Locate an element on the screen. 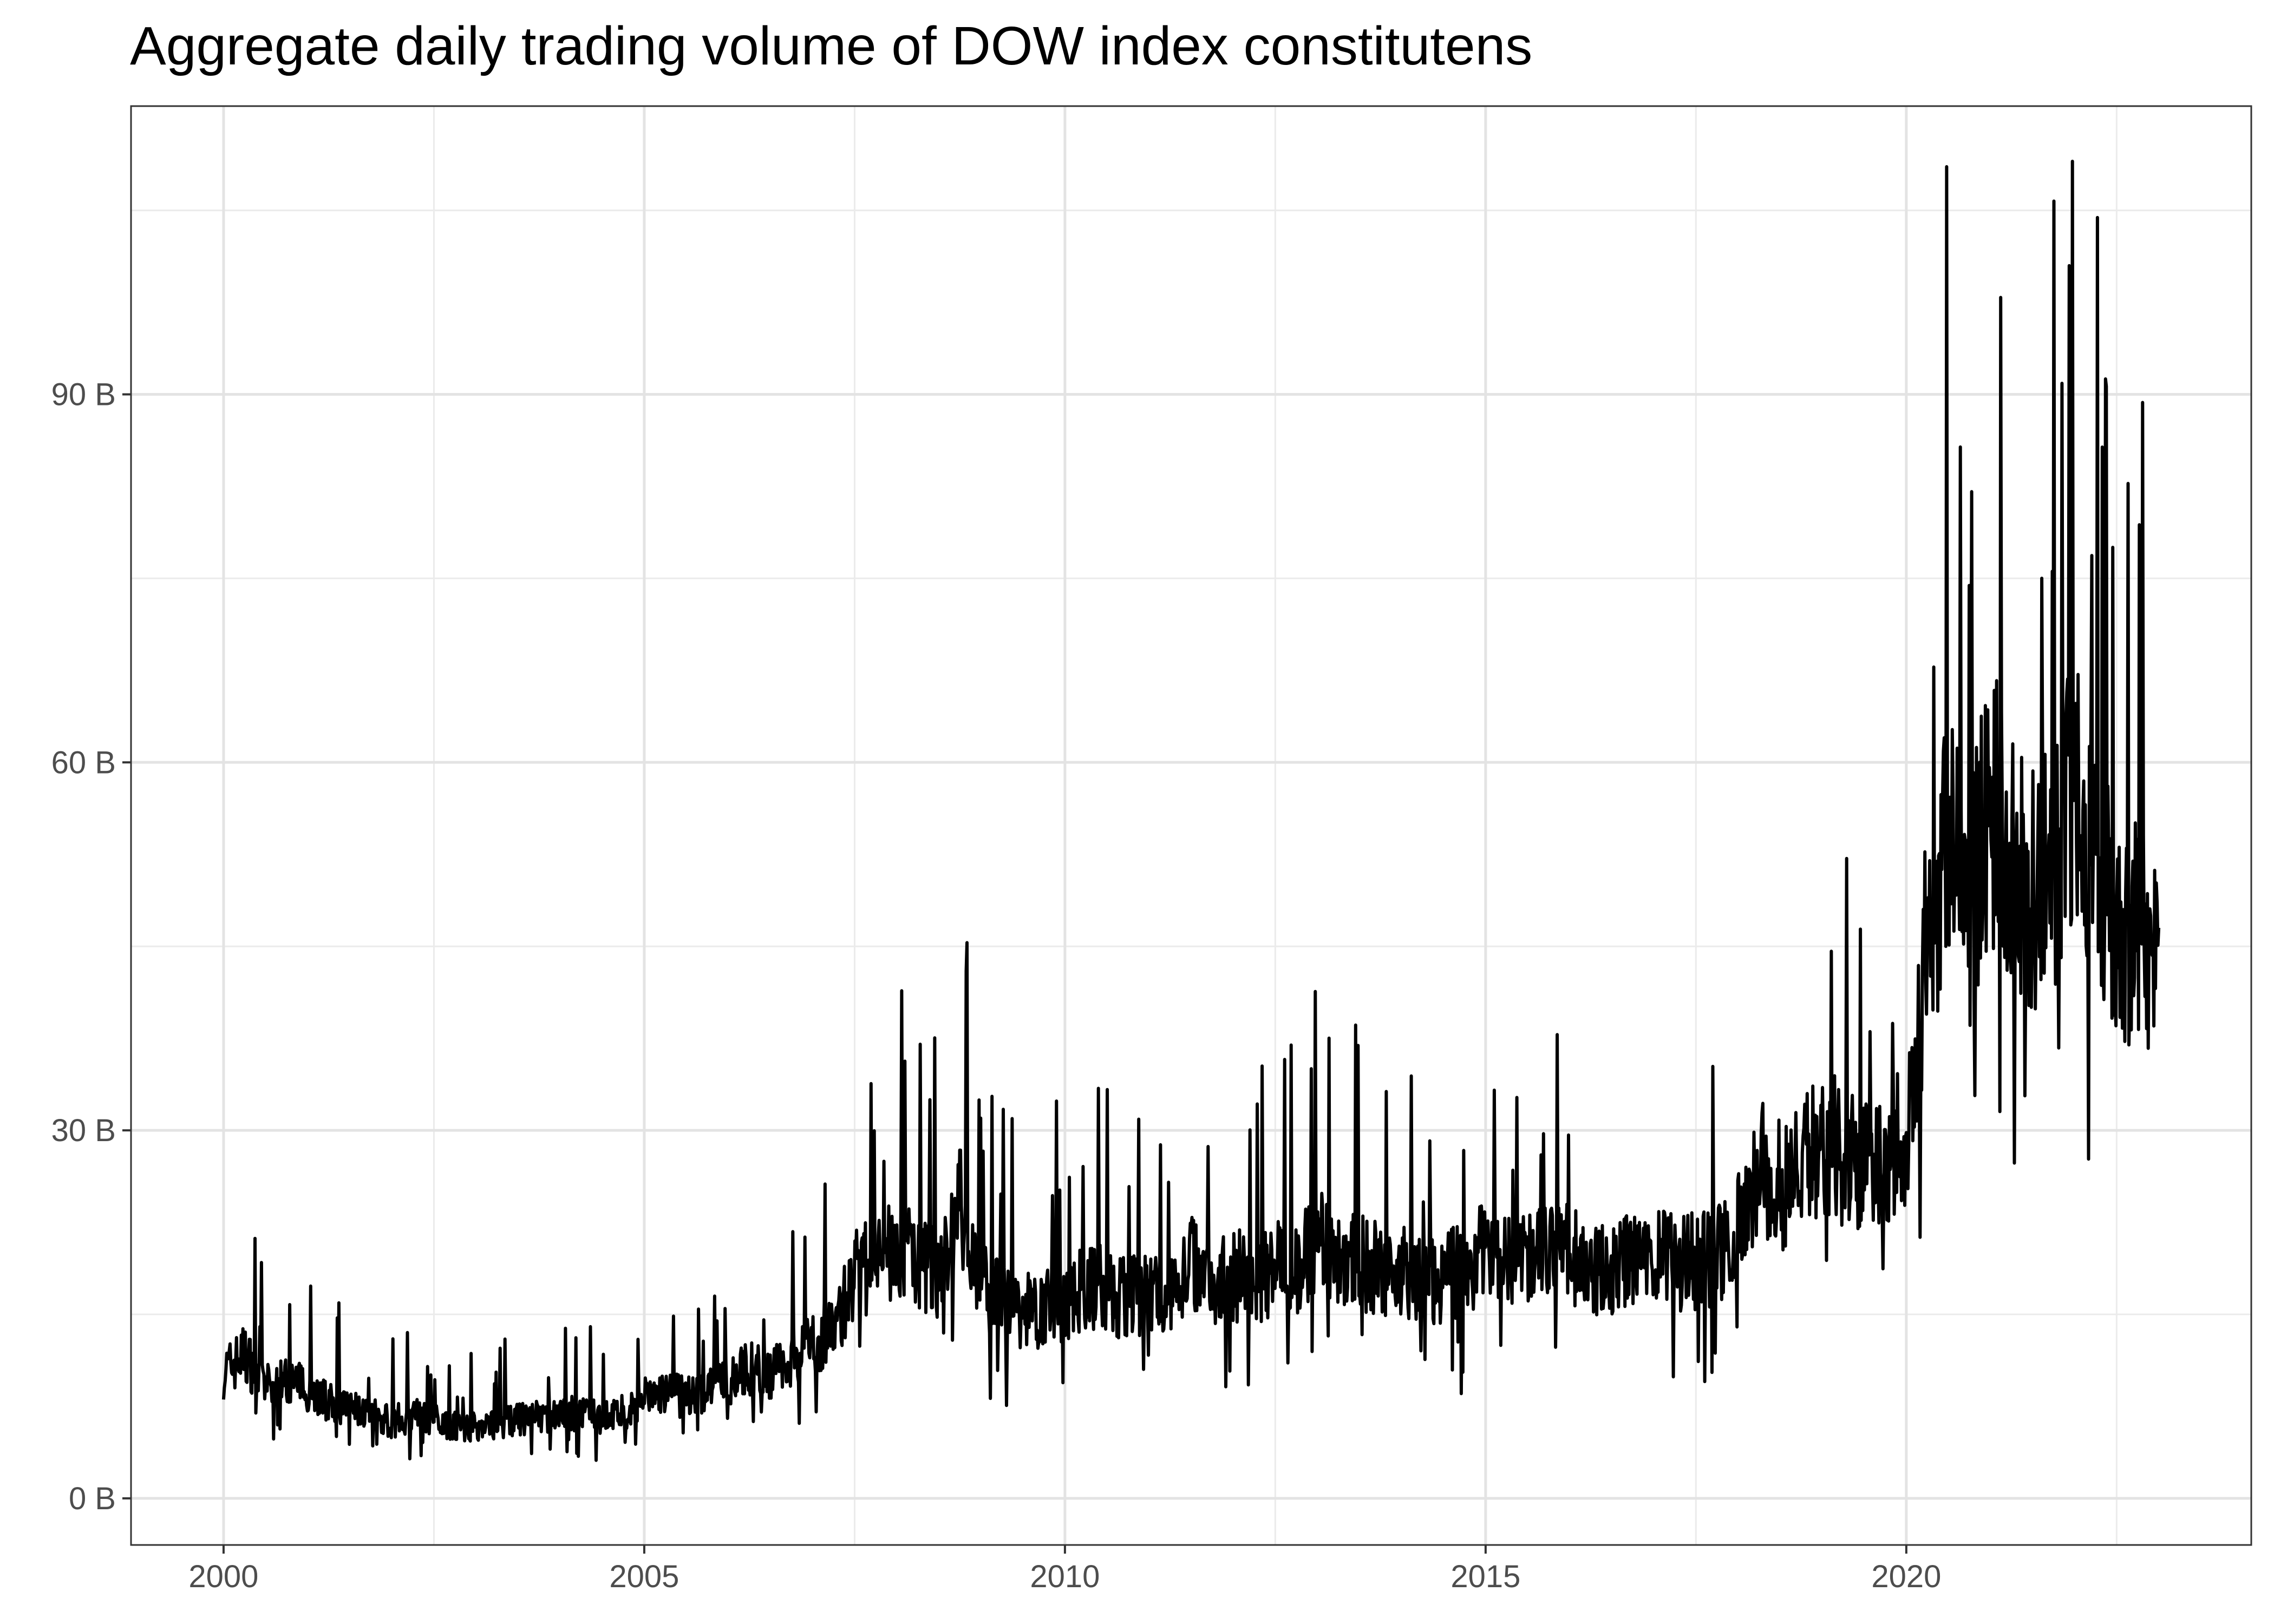 This screenshot has width=2274, height=1624. x-tick-label: 2015 is located at coordinates (1485, 1576).